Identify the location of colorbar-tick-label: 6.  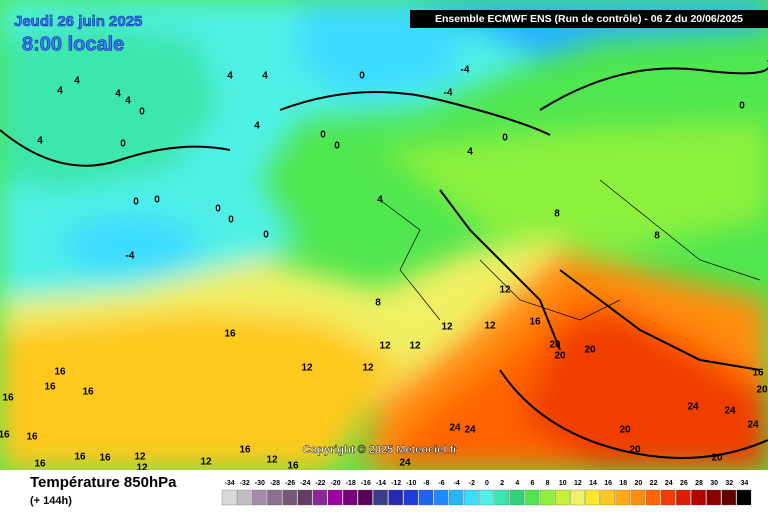
(532, 483).